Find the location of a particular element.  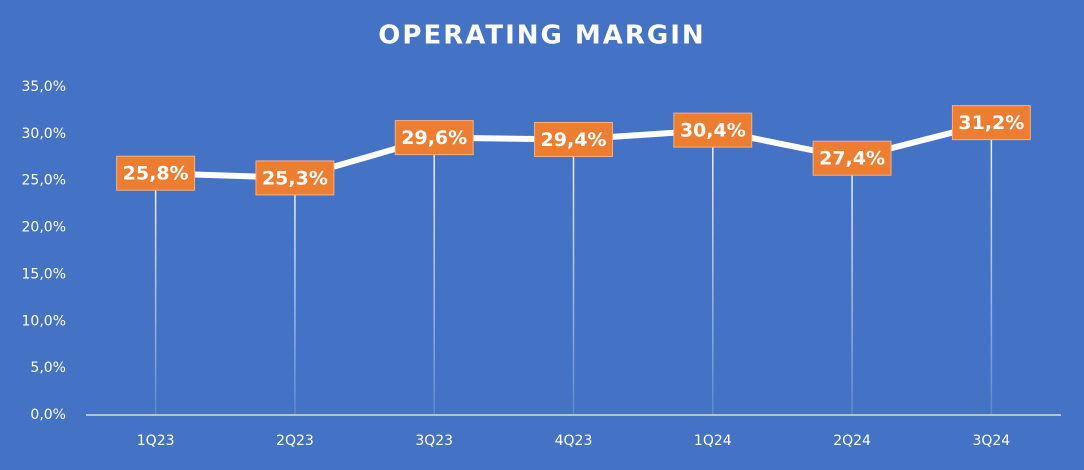

value-label: 30,4% is located at coordinates (713, 131).